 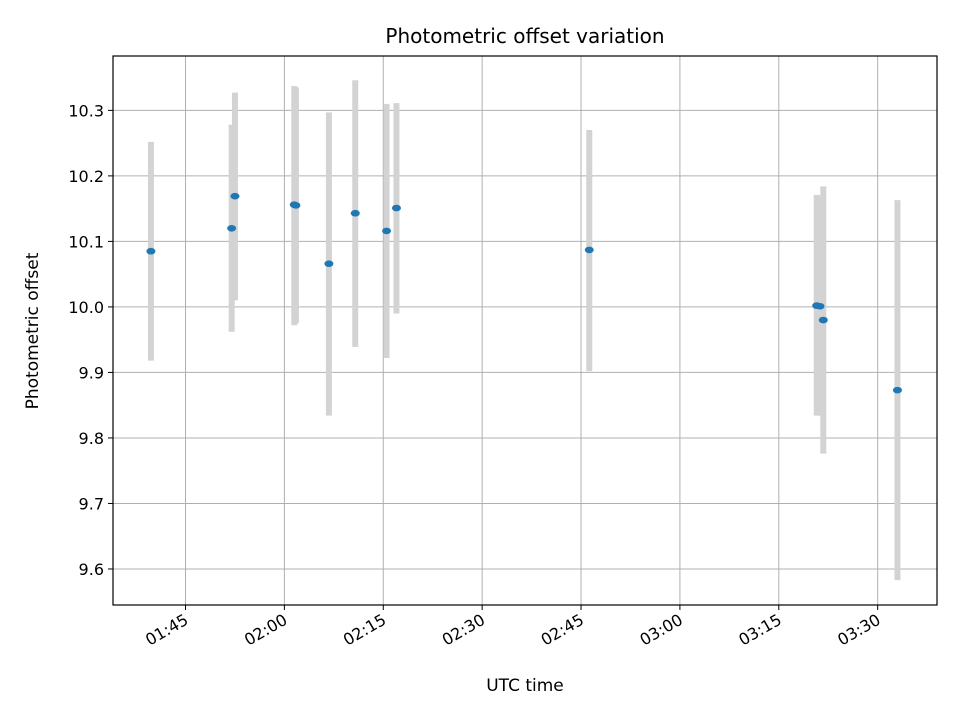 I want to click on chart-title: Photometric offset variation, so click(x=524, y=36).